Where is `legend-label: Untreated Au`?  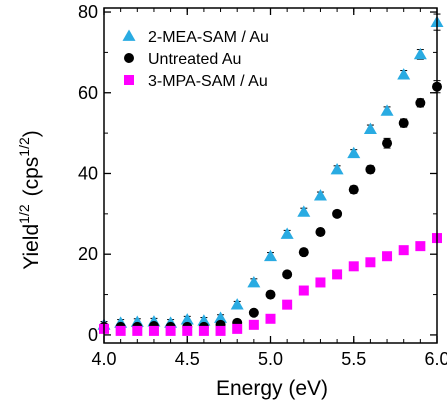
legend-label: Untreated Au is located at coordinates (194, 59).